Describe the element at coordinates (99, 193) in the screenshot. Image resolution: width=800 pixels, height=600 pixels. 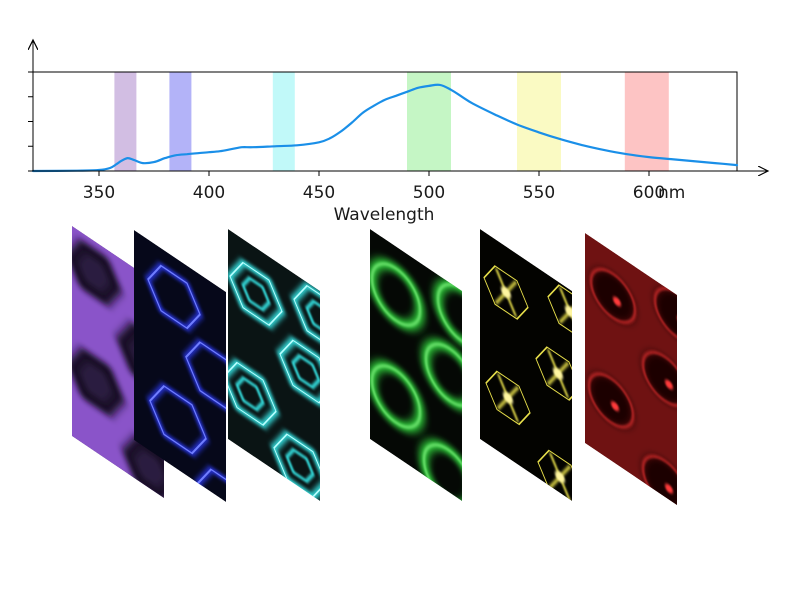
I see `x-tick-label: 350` at that location.